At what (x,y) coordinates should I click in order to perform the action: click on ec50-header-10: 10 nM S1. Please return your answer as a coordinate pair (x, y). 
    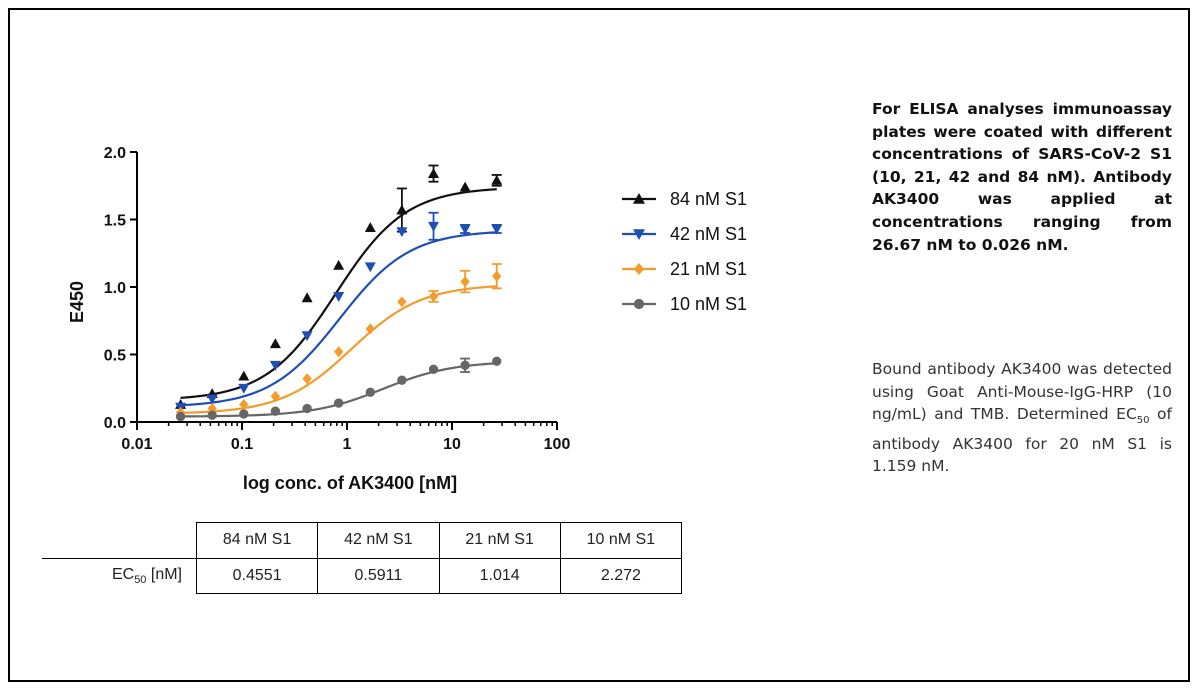
    Looking at the image, I should click on (621, 540).